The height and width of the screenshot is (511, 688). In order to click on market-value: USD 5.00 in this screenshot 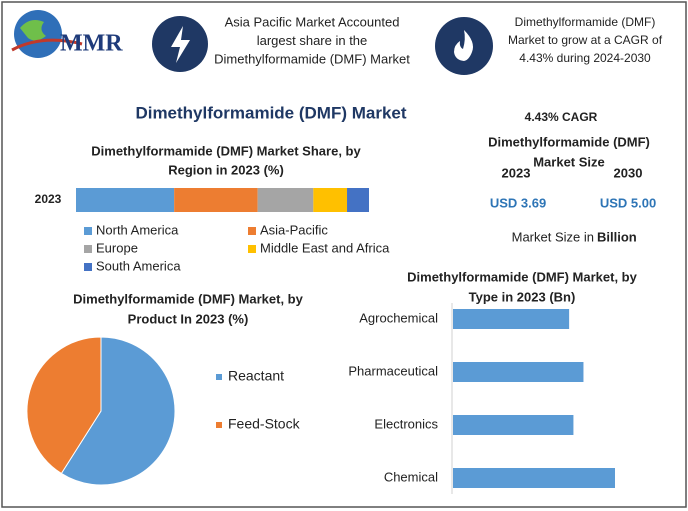, I will do `click(628, 202)`.